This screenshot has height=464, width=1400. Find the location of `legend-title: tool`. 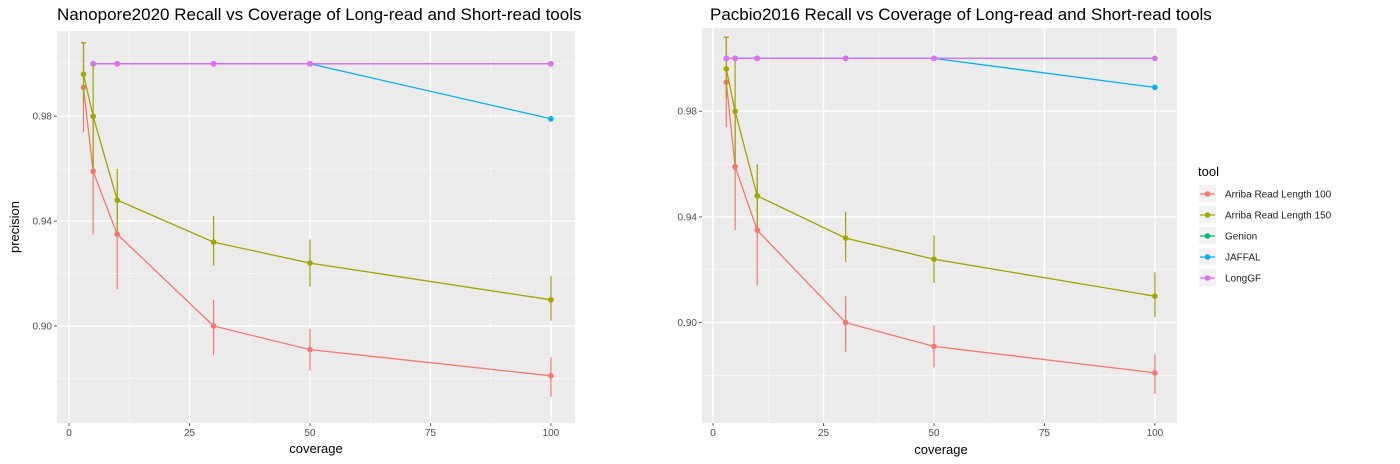

legend-title: tool is located at coordinates (1208, 171).